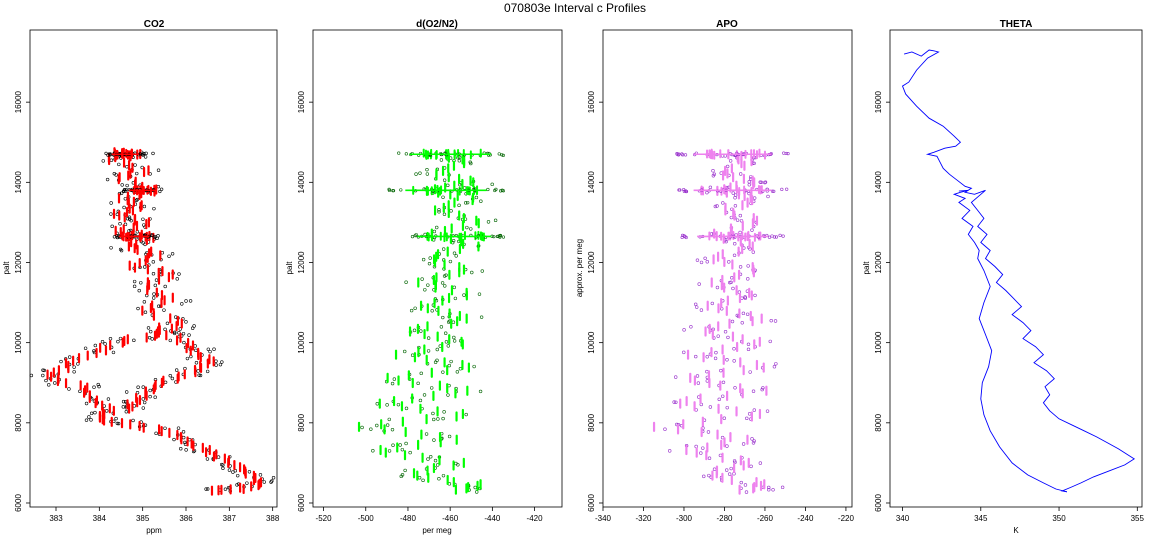 The height and width of the screenshot is (550, 1150). I want to click on y-tick-label: 10000, so click(301, 342).